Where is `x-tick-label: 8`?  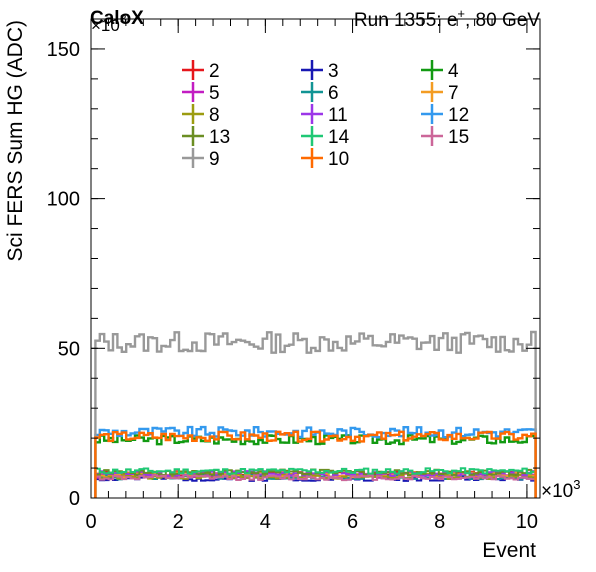 x-tick-label: 8 is located at coordinates (439, 522).